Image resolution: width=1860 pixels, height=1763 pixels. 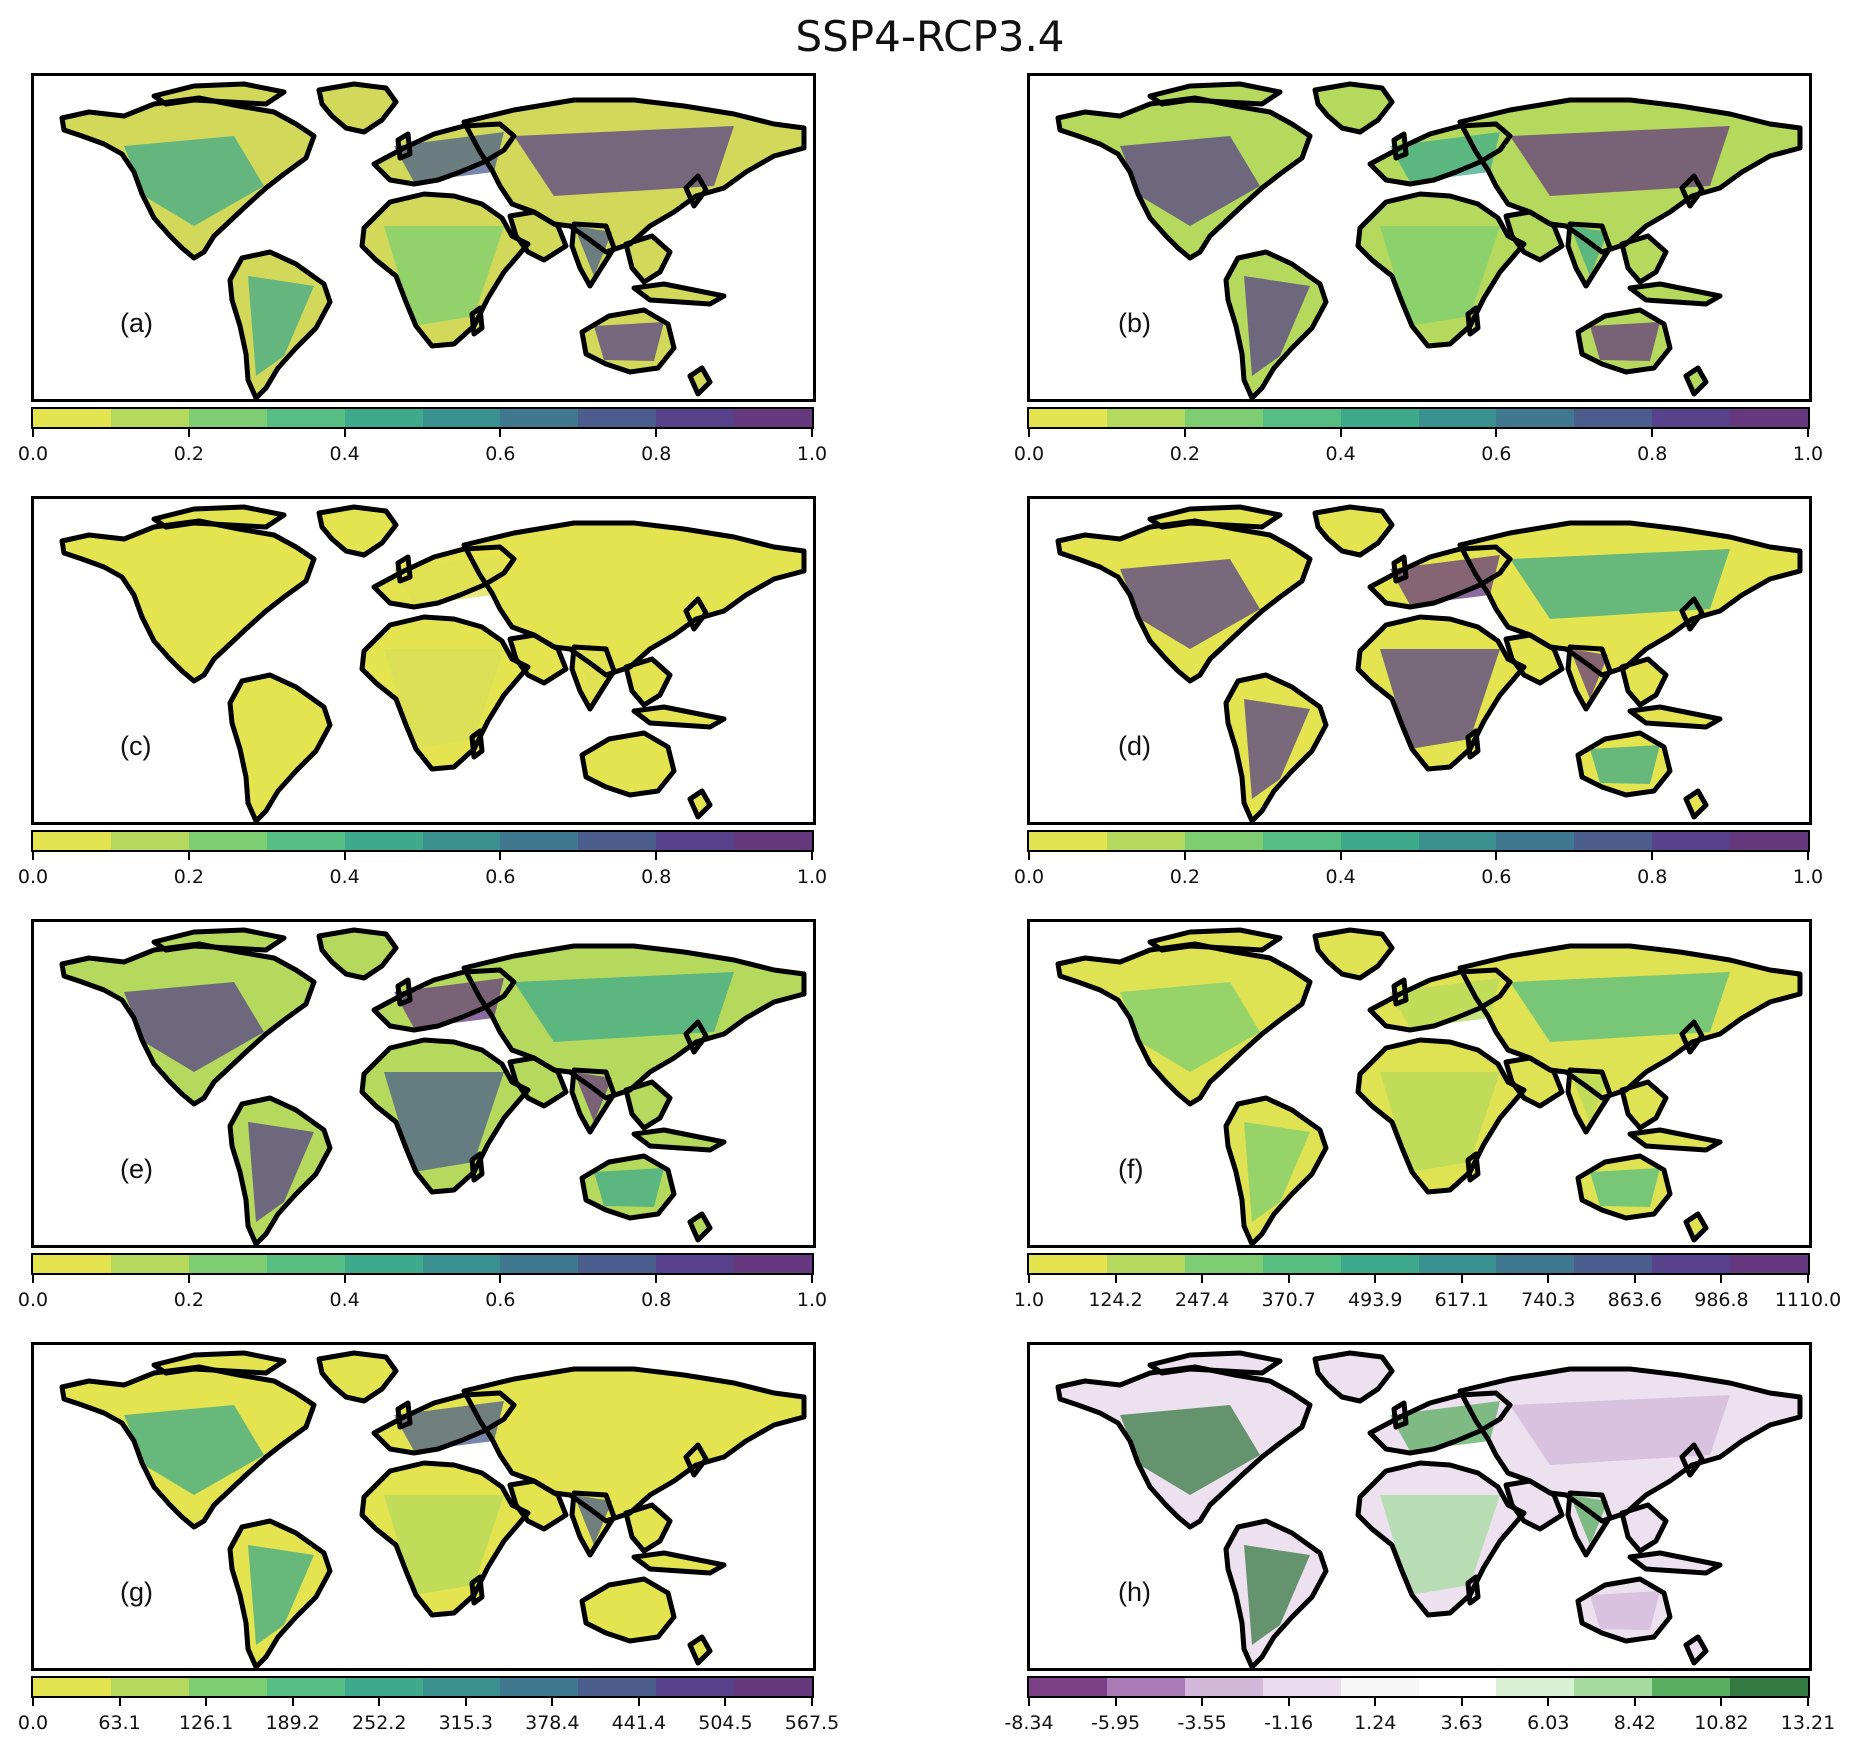 I want to click on panel-label: (a), so click(x=136, y=323).